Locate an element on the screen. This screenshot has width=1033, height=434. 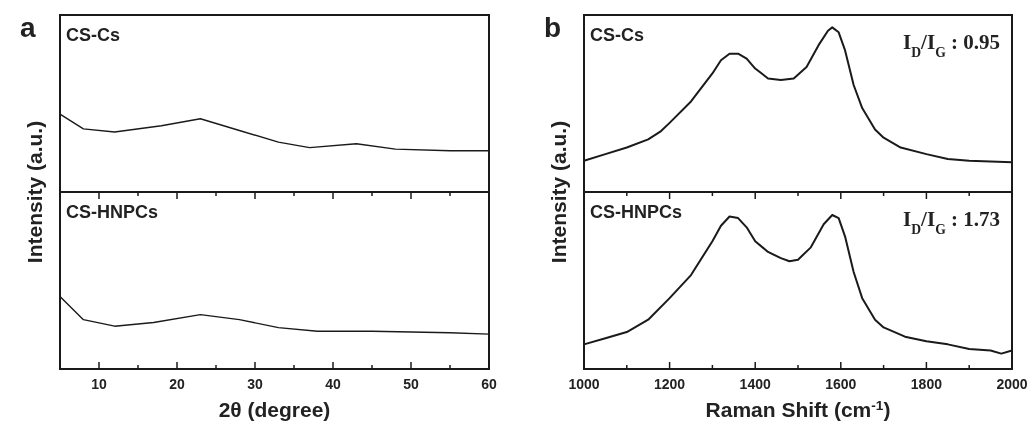
x-tick-label: 1400 is located at coordinates (755, 384).